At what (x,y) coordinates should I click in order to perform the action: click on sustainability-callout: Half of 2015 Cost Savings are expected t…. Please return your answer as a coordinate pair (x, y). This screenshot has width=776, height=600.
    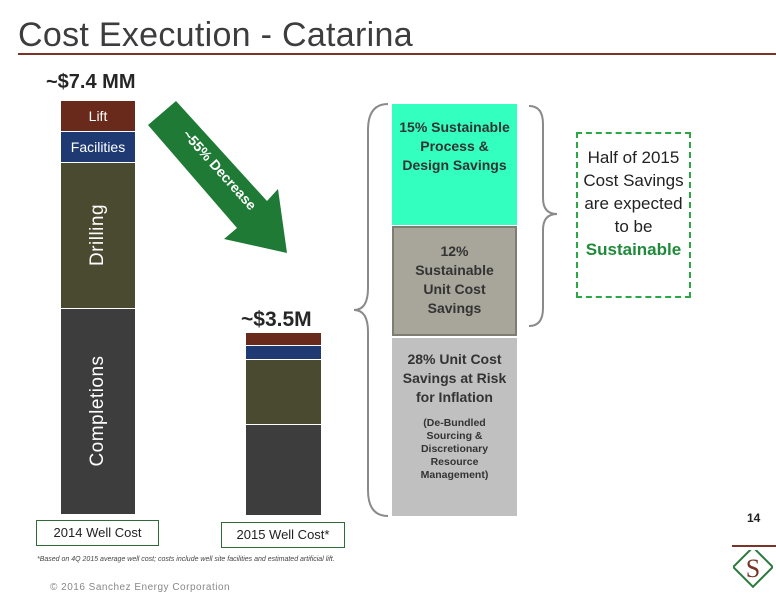
    Looking at the image, I should click on (633, 215).